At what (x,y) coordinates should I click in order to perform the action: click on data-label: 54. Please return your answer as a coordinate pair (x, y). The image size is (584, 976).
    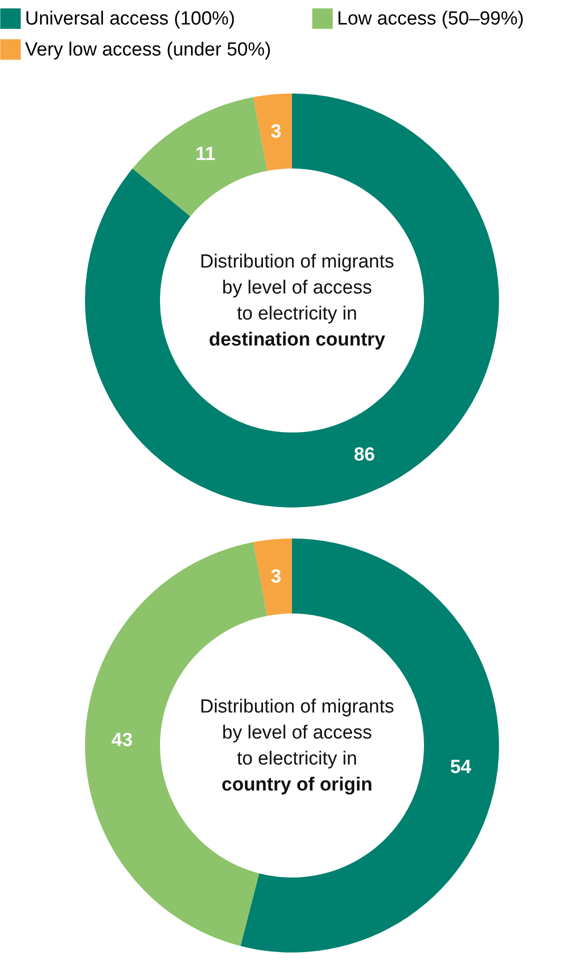
    Looking at the image, I should click on (461, 767).